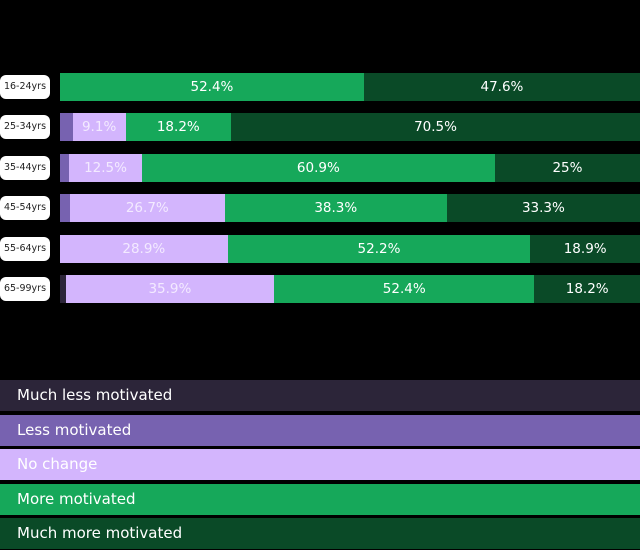  I want to click on bar-segment-more-motivated: 52.2%, so click(379, 249).